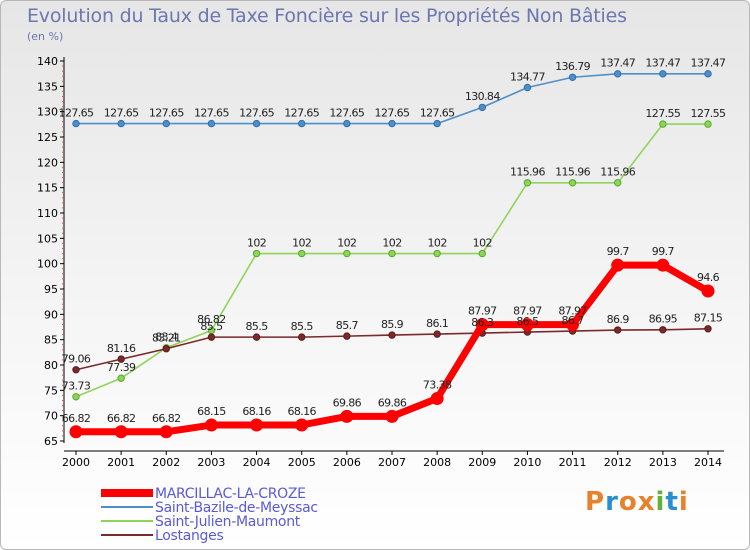 This screenshot has height=550, width=750. I want to click on x-tick-label: 2002, so click(166, 462).